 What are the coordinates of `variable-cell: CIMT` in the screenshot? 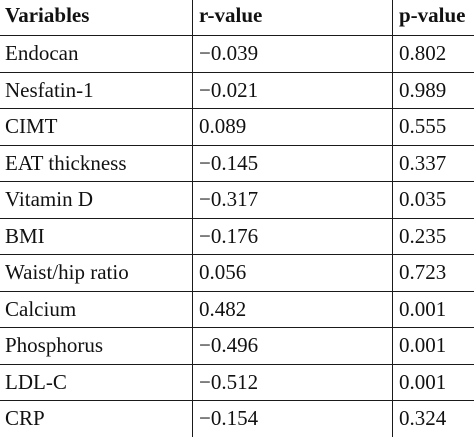 It's located at (96, 127).